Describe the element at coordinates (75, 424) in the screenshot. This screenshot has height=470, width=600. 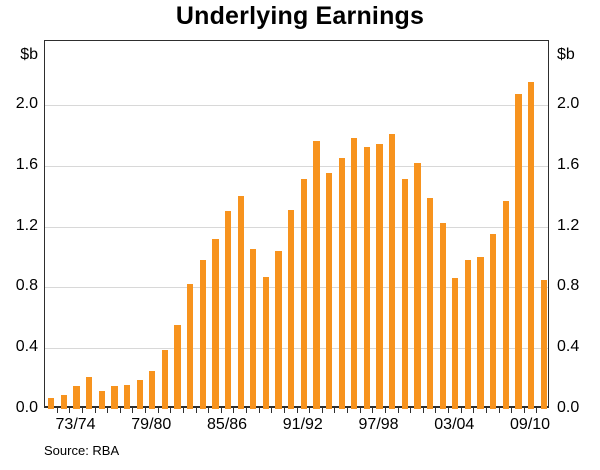
I see `x-tick-label: 73/74` at that location.